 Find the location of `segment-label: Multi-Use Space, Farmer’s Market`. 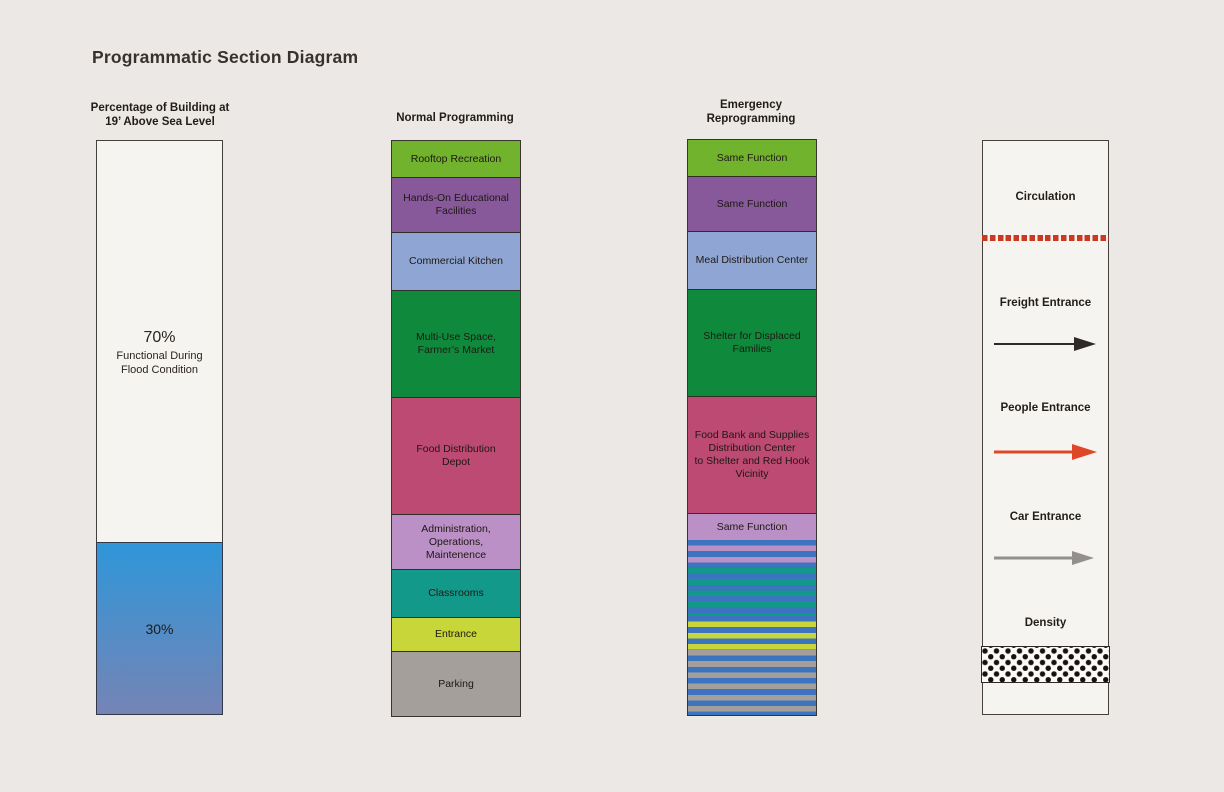

segment-label: Multi-Use Space, Farmer’s Market is located at coordinates (456, 343).